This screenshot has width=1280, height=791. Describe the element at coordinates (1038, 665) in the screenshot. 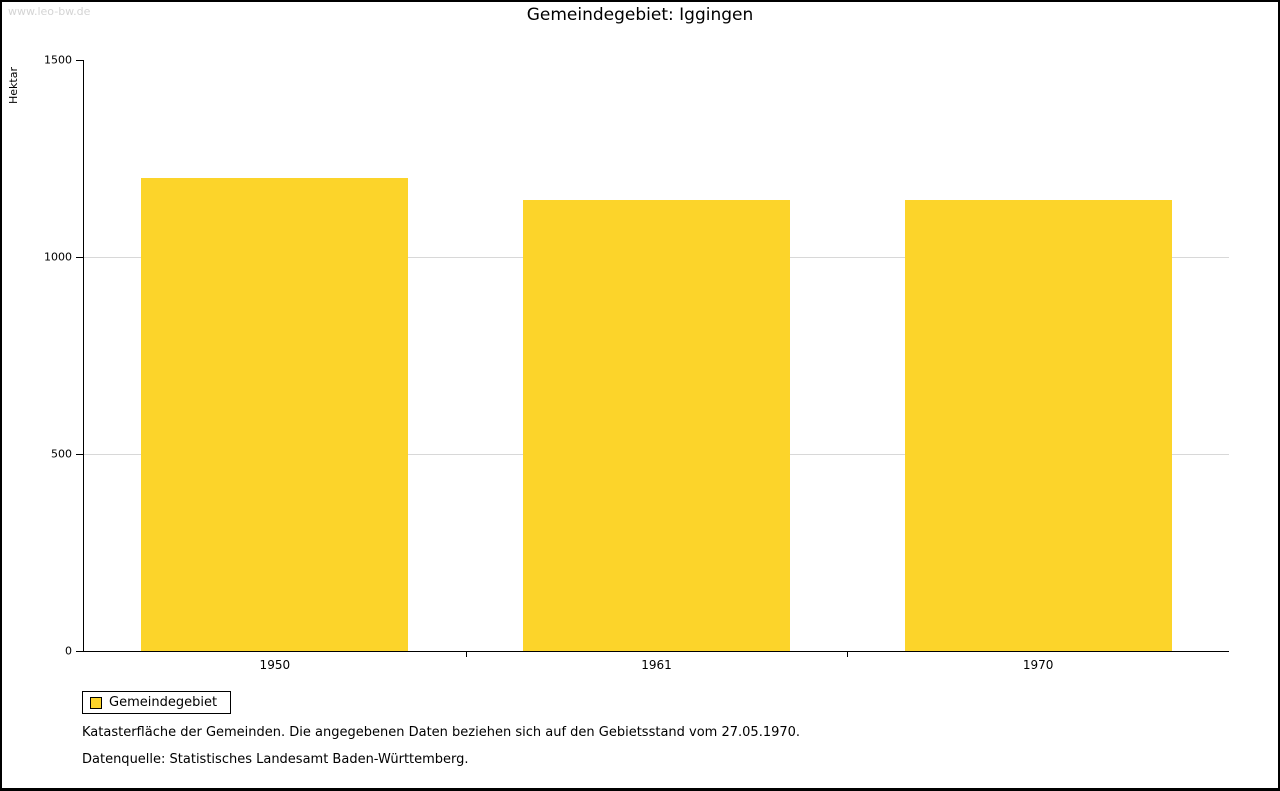

I see `x-tick-label: 1970` at that location.